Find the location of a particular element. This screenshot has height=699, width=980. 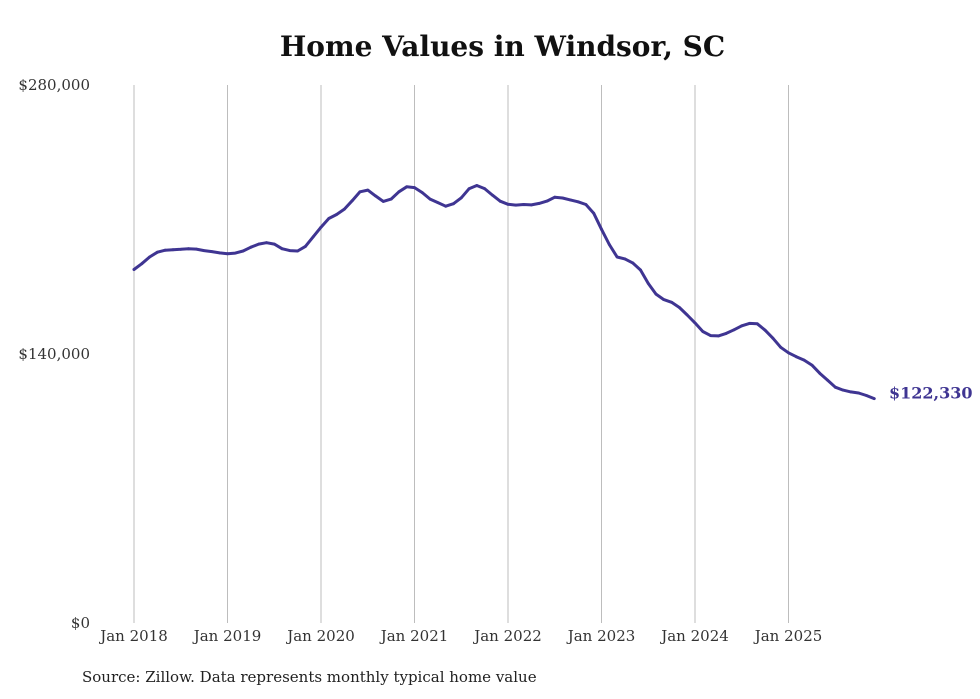

y-tick-label: $280,000 is located at coordinates (54, 85).